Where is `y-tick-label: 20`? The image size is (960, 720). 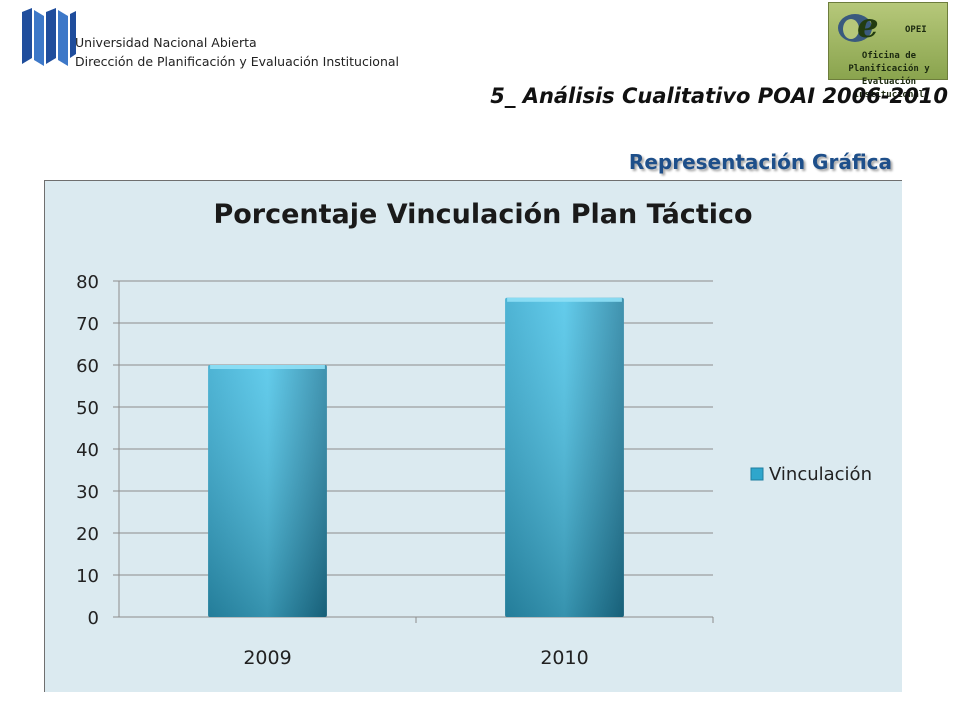
y-tick-label: 20 is located at coordinates (87, 534).